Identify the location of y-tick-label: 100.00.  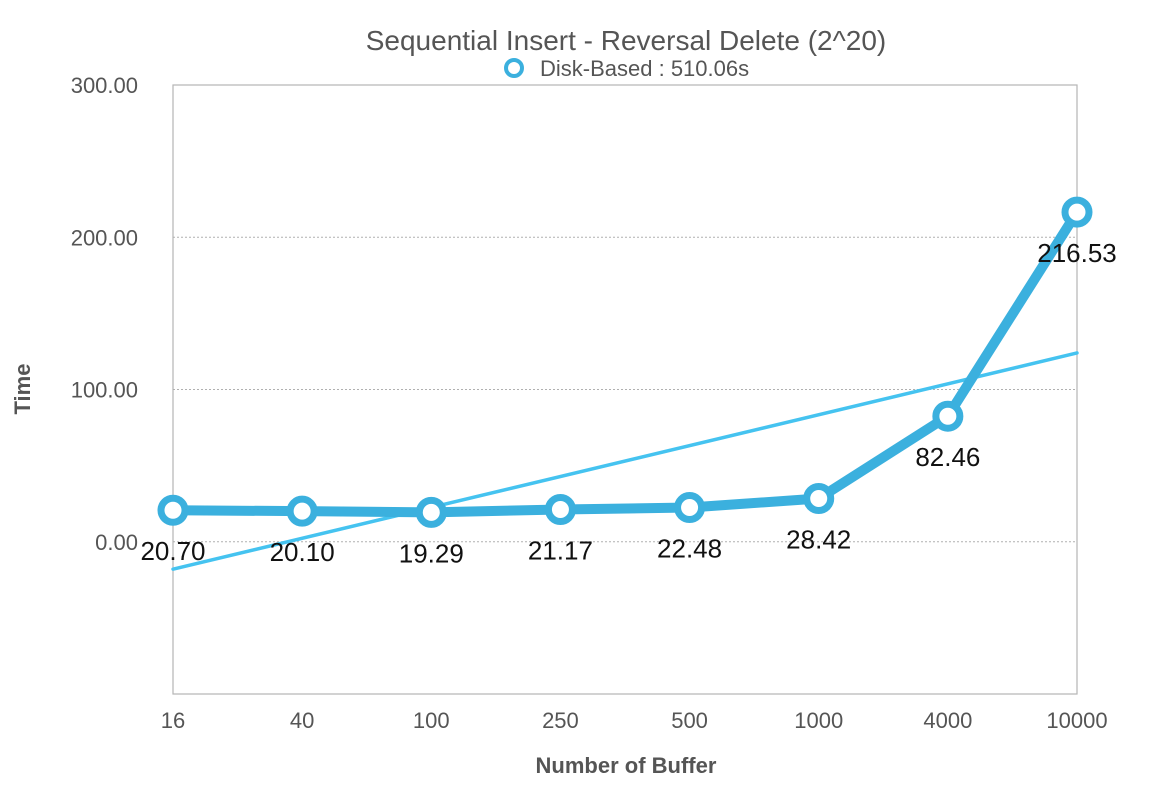
(104, 390).